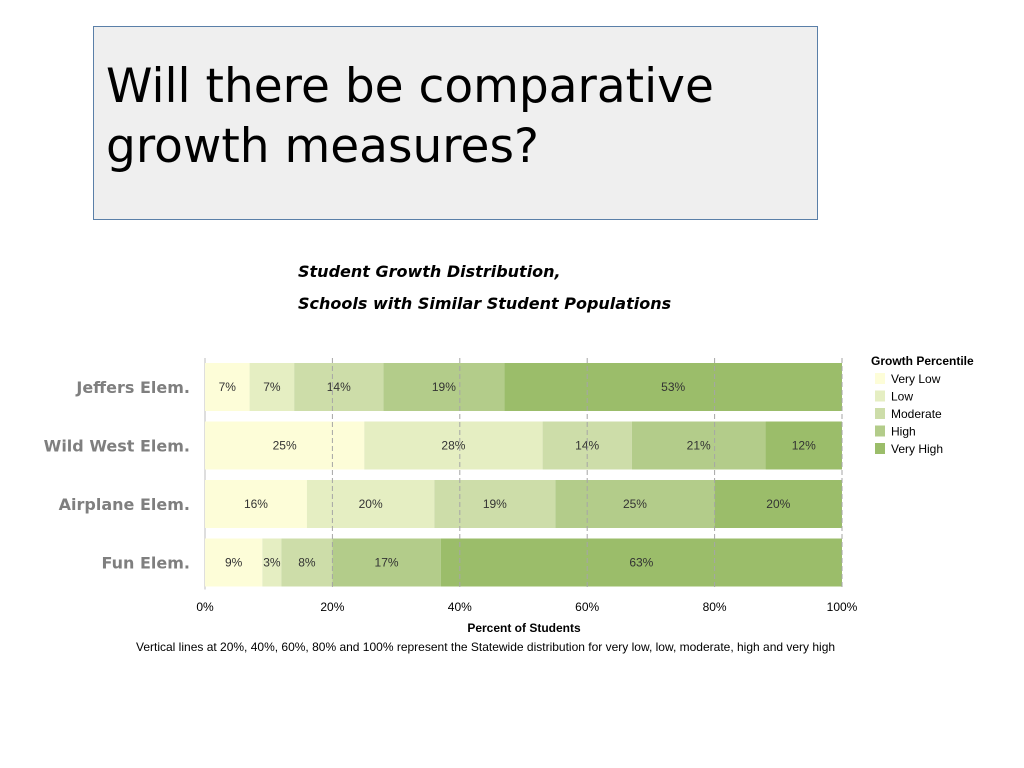 The width and height of the screenshot is (1024, 768). Describe the element at coordinates (117, 446) in the screenshot. I see `category-label: Wild West Elem.` at that location.